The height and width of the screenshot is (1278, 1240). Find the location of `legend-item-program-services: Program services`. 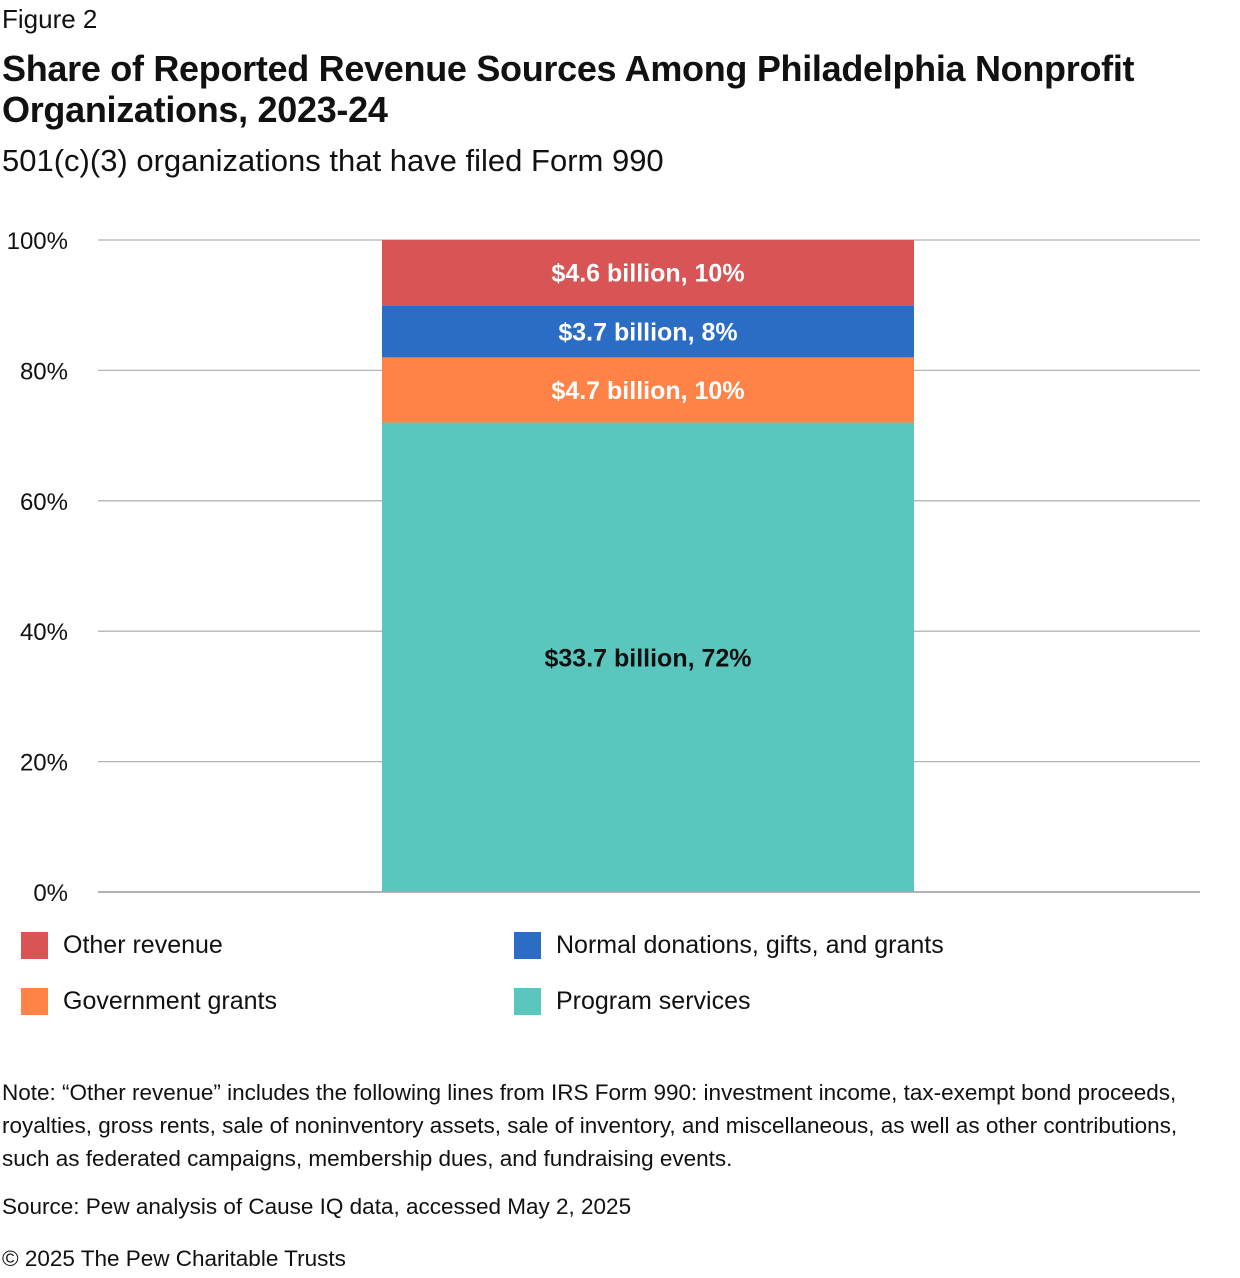

legend-item-program-services: Program services is located at coordinates (632, 1001).